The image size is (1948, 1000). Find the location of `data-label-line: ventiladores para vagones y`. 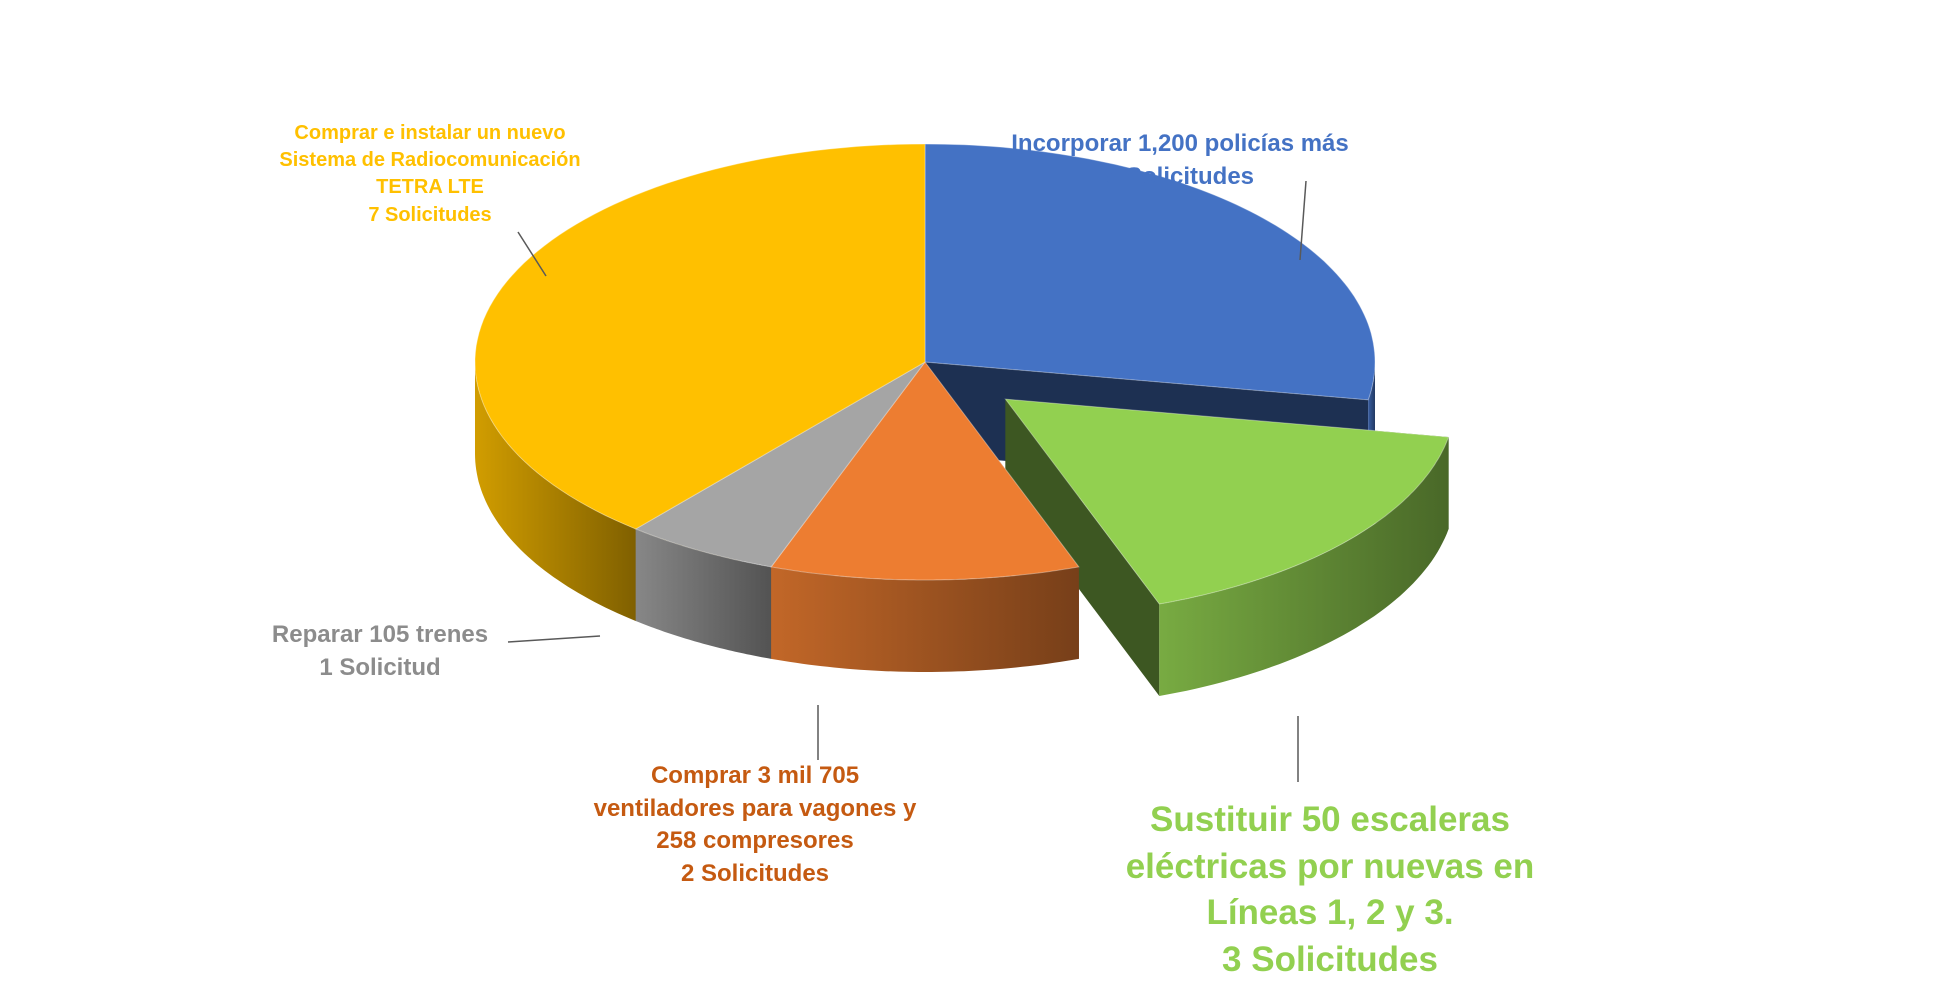

data-label-line: ventiladores para vagones y is located at coordinates (755, 808).